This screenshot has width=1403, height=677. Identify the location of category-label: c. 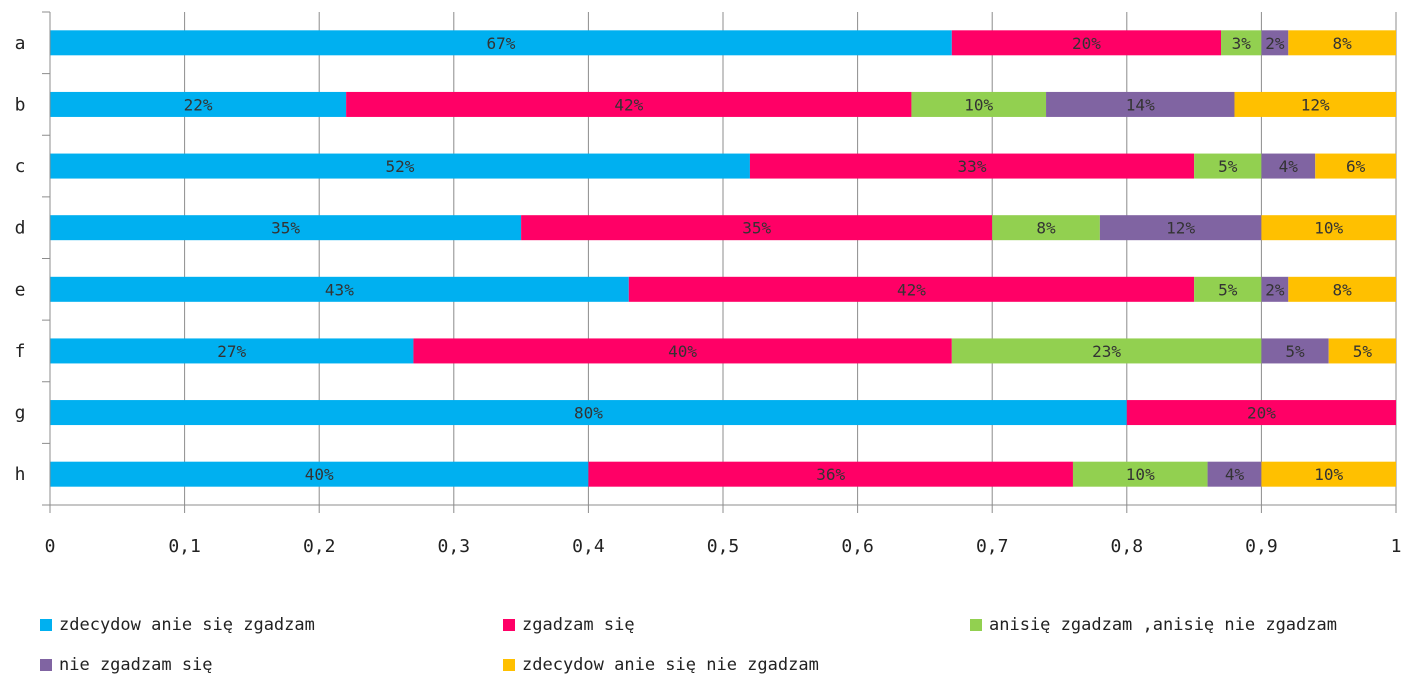
(20, 166).